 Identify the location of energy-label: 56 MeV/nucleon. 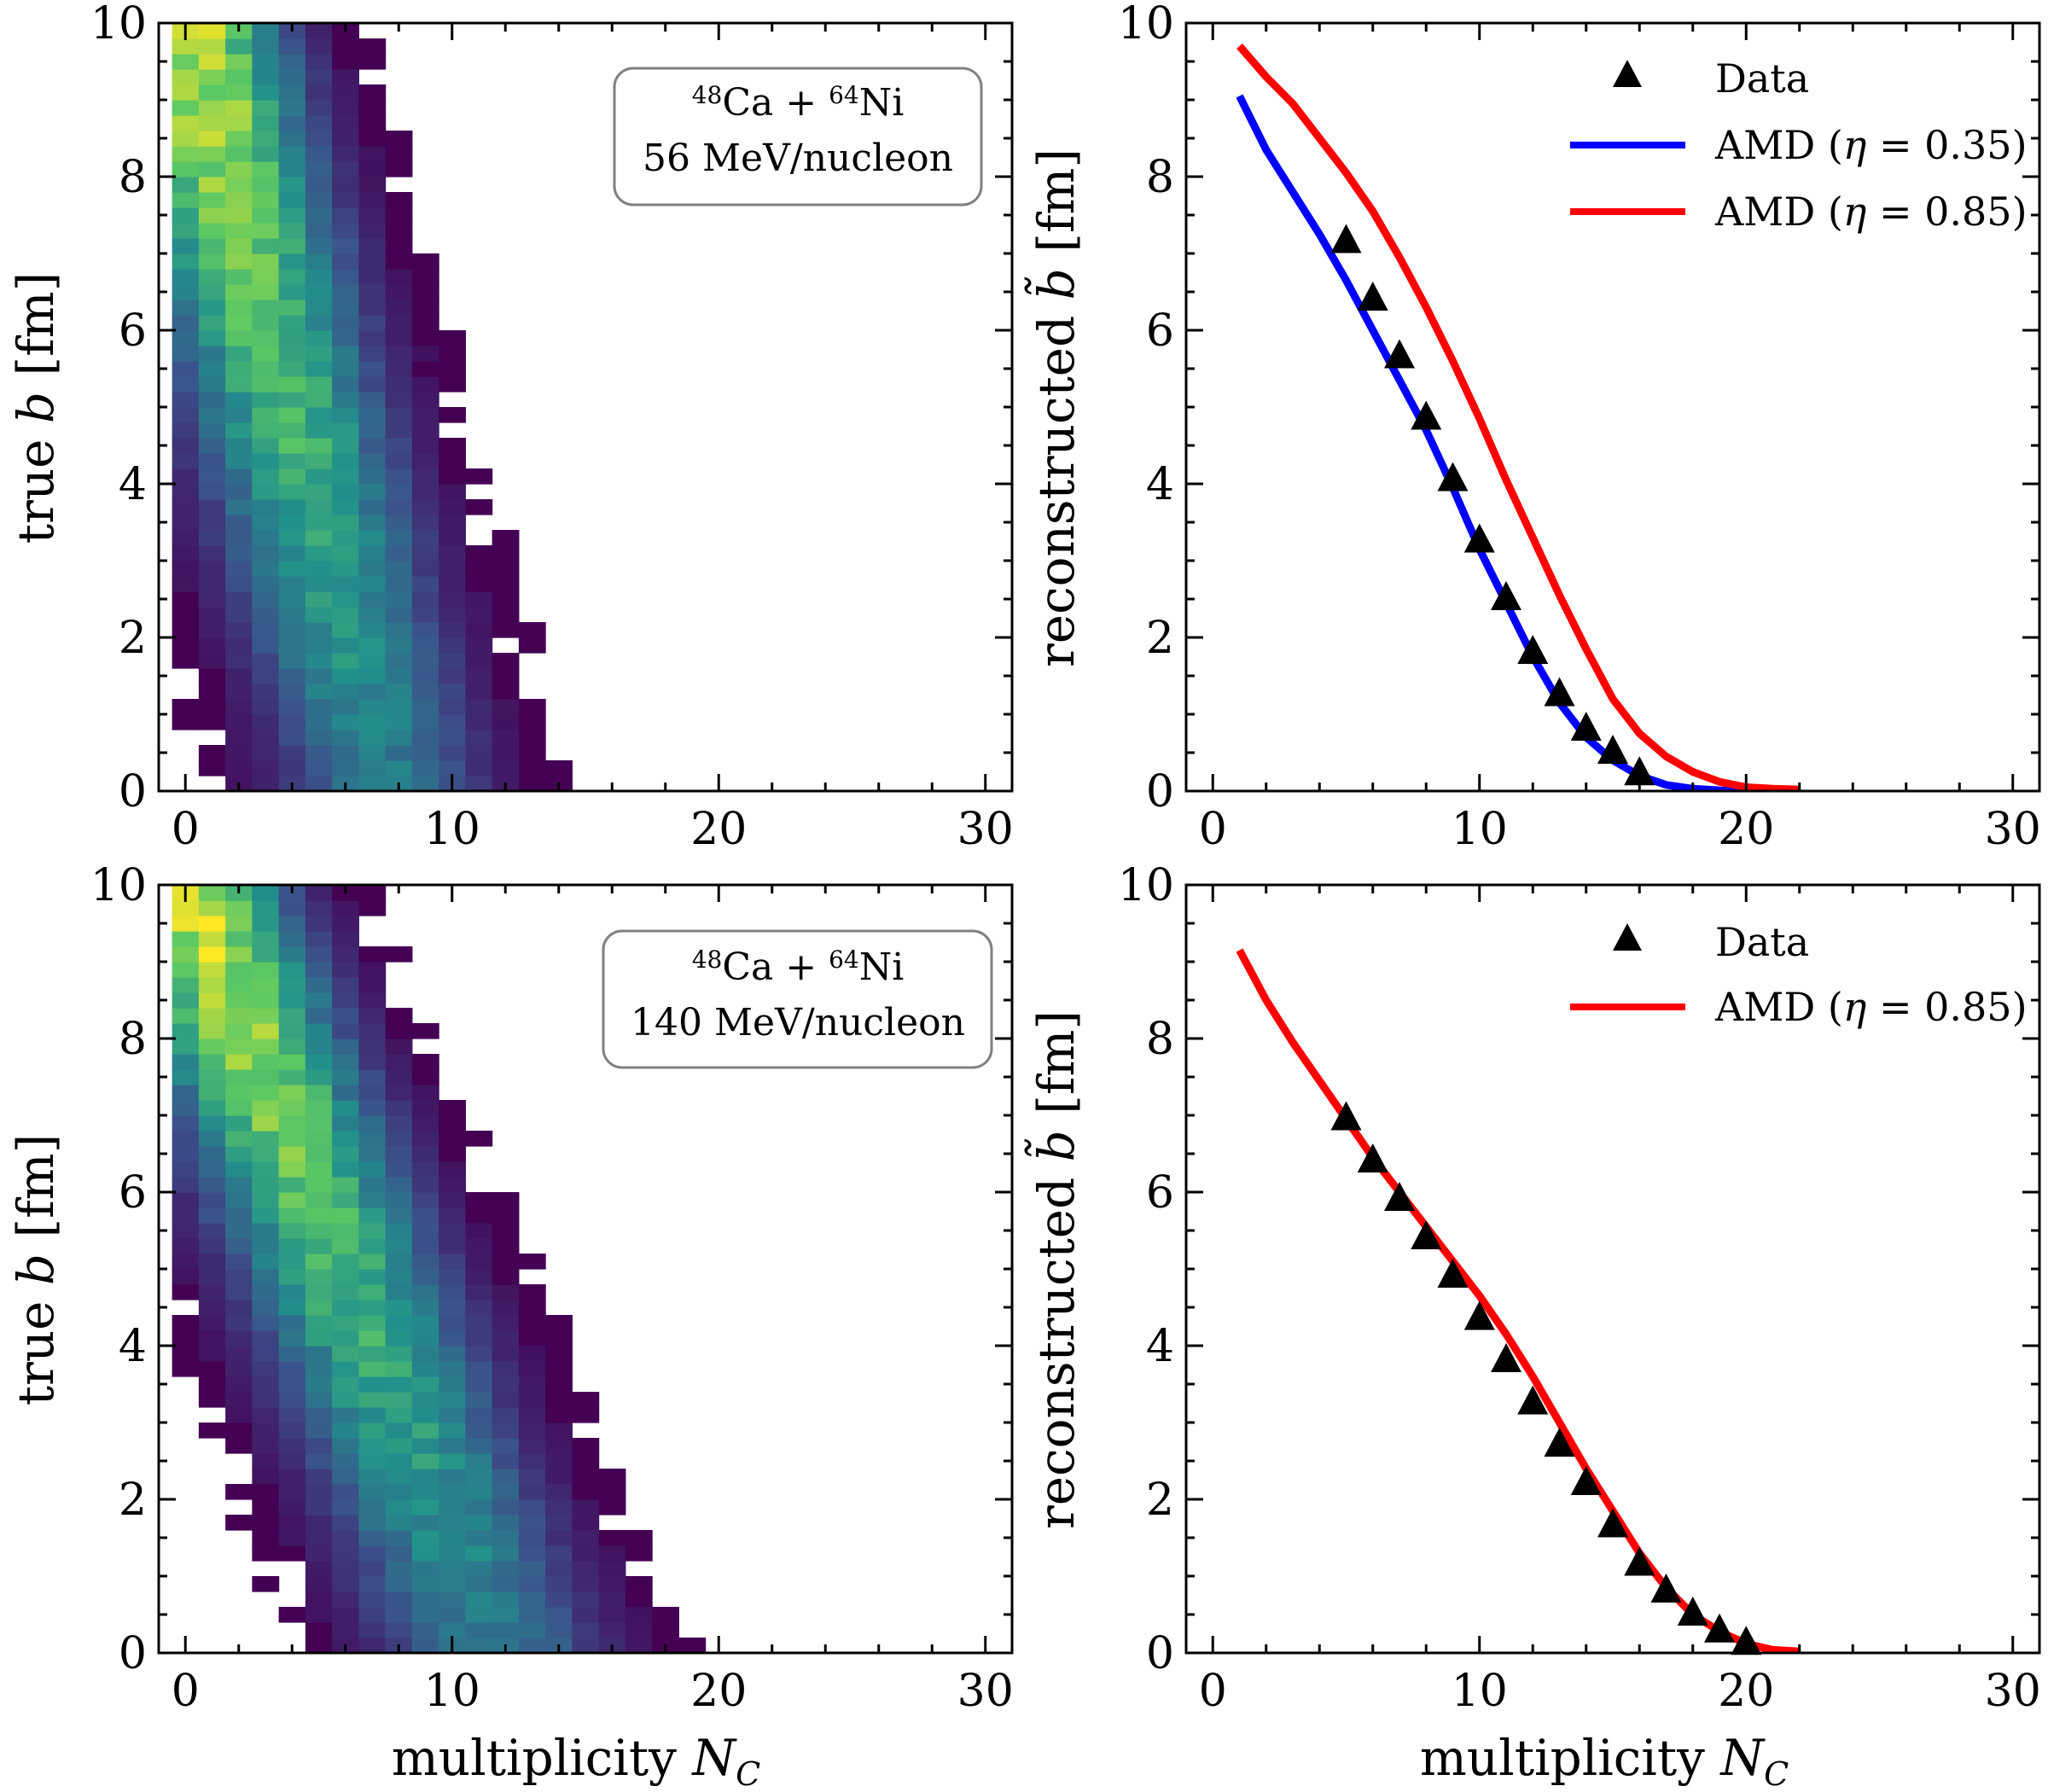
(798, 158).